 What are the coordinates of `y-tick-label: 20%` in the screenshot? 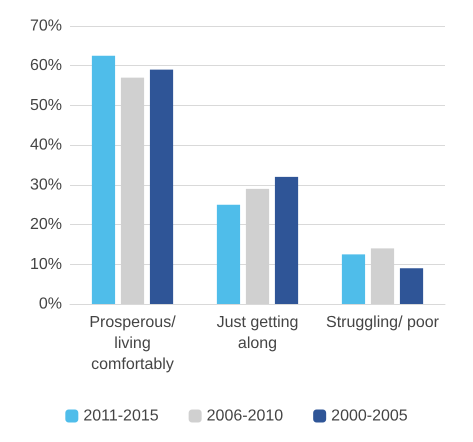 It's located at (46, 225).